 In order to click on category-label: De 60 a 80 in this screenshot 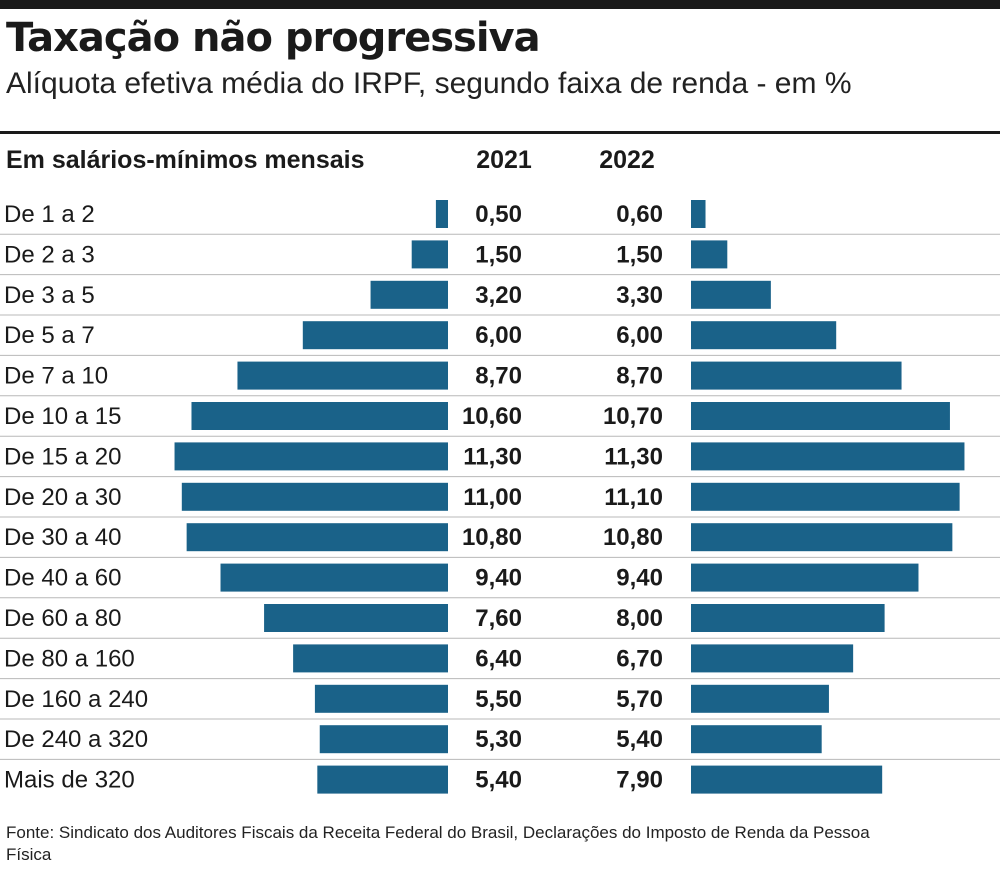, I will do `click(62, 618)`.